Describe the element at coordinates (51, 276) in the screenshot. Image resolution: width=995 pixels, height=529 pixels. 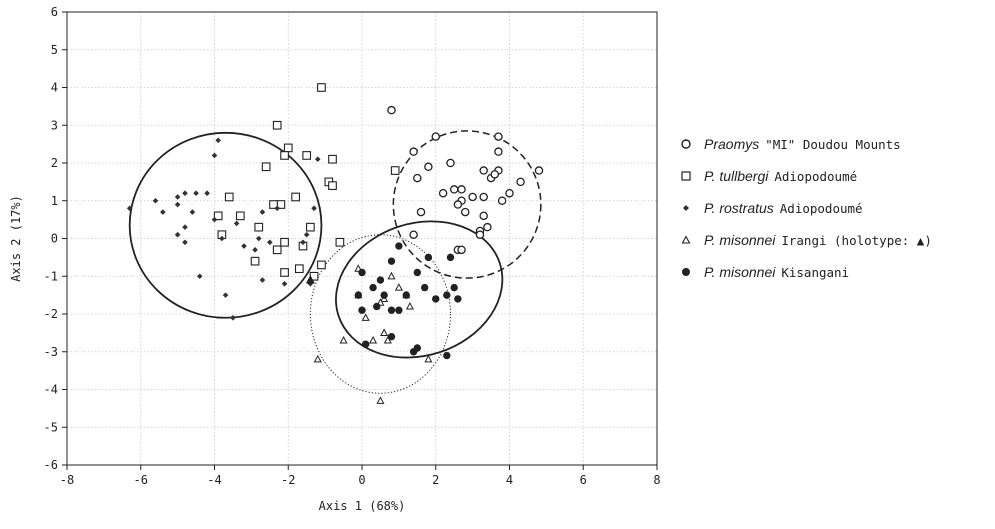
I see `y-tick-label: -1` at that location.